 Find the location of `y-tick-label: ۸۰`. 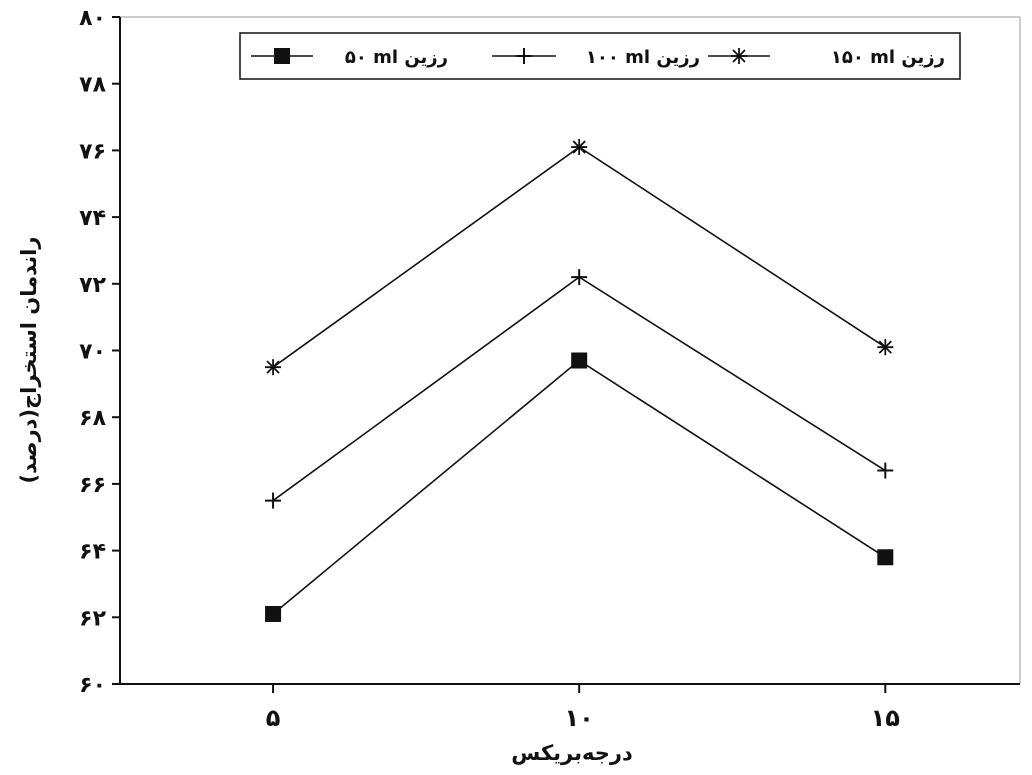

y-tick-label: ۸۰ is located at coordinates (92, 18).